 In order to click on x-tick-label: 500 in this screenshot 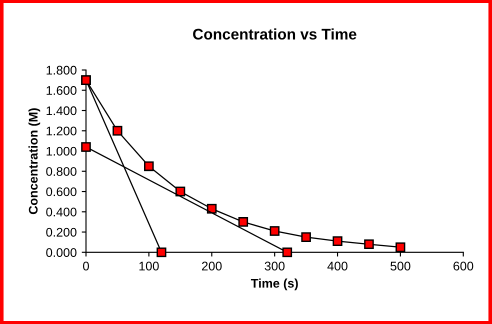, I will do `click(400, 266)`.